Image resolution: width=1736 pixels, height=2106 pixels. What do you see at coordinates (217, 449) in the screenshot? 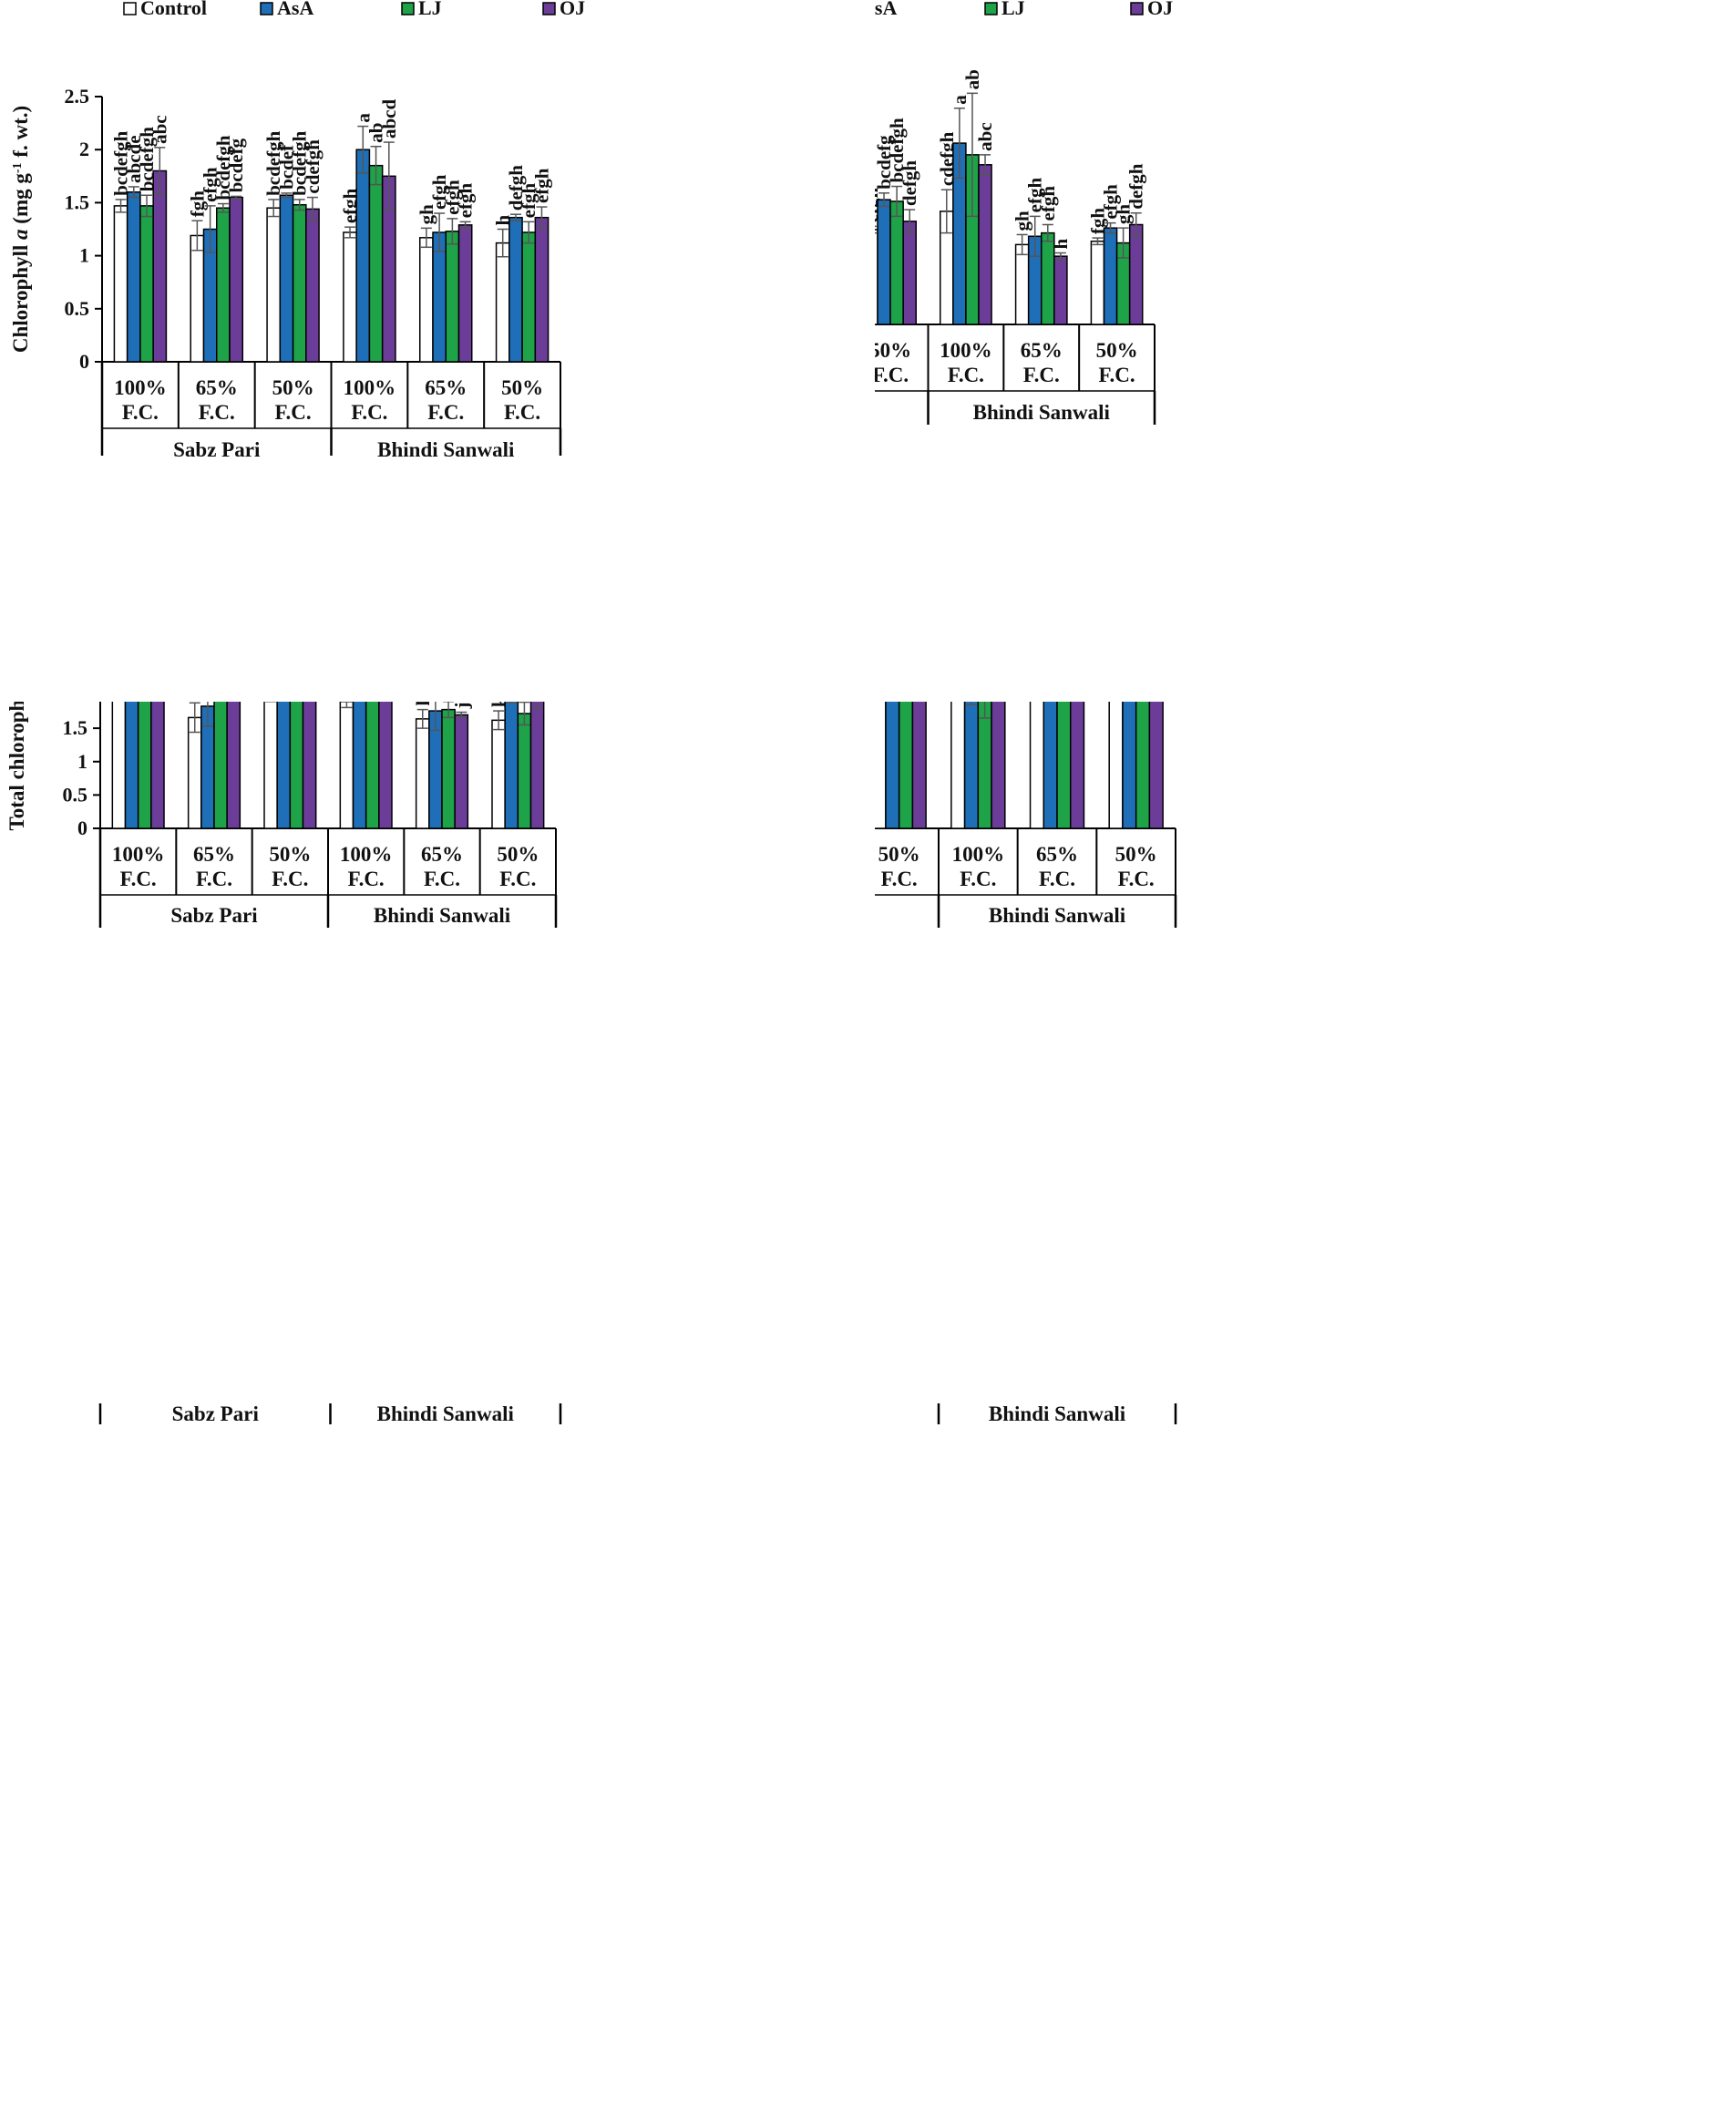
I see `group-label-sabz-pari: Sabz Pari` at bounding box center [217, 449].